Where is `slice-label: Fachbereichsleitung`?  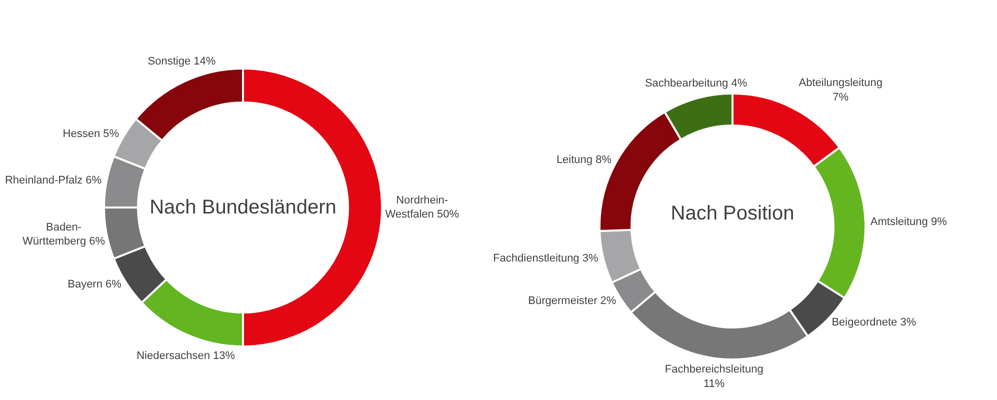
slice-label: Fachbereichsleitung is located at coordinates (714, 370).